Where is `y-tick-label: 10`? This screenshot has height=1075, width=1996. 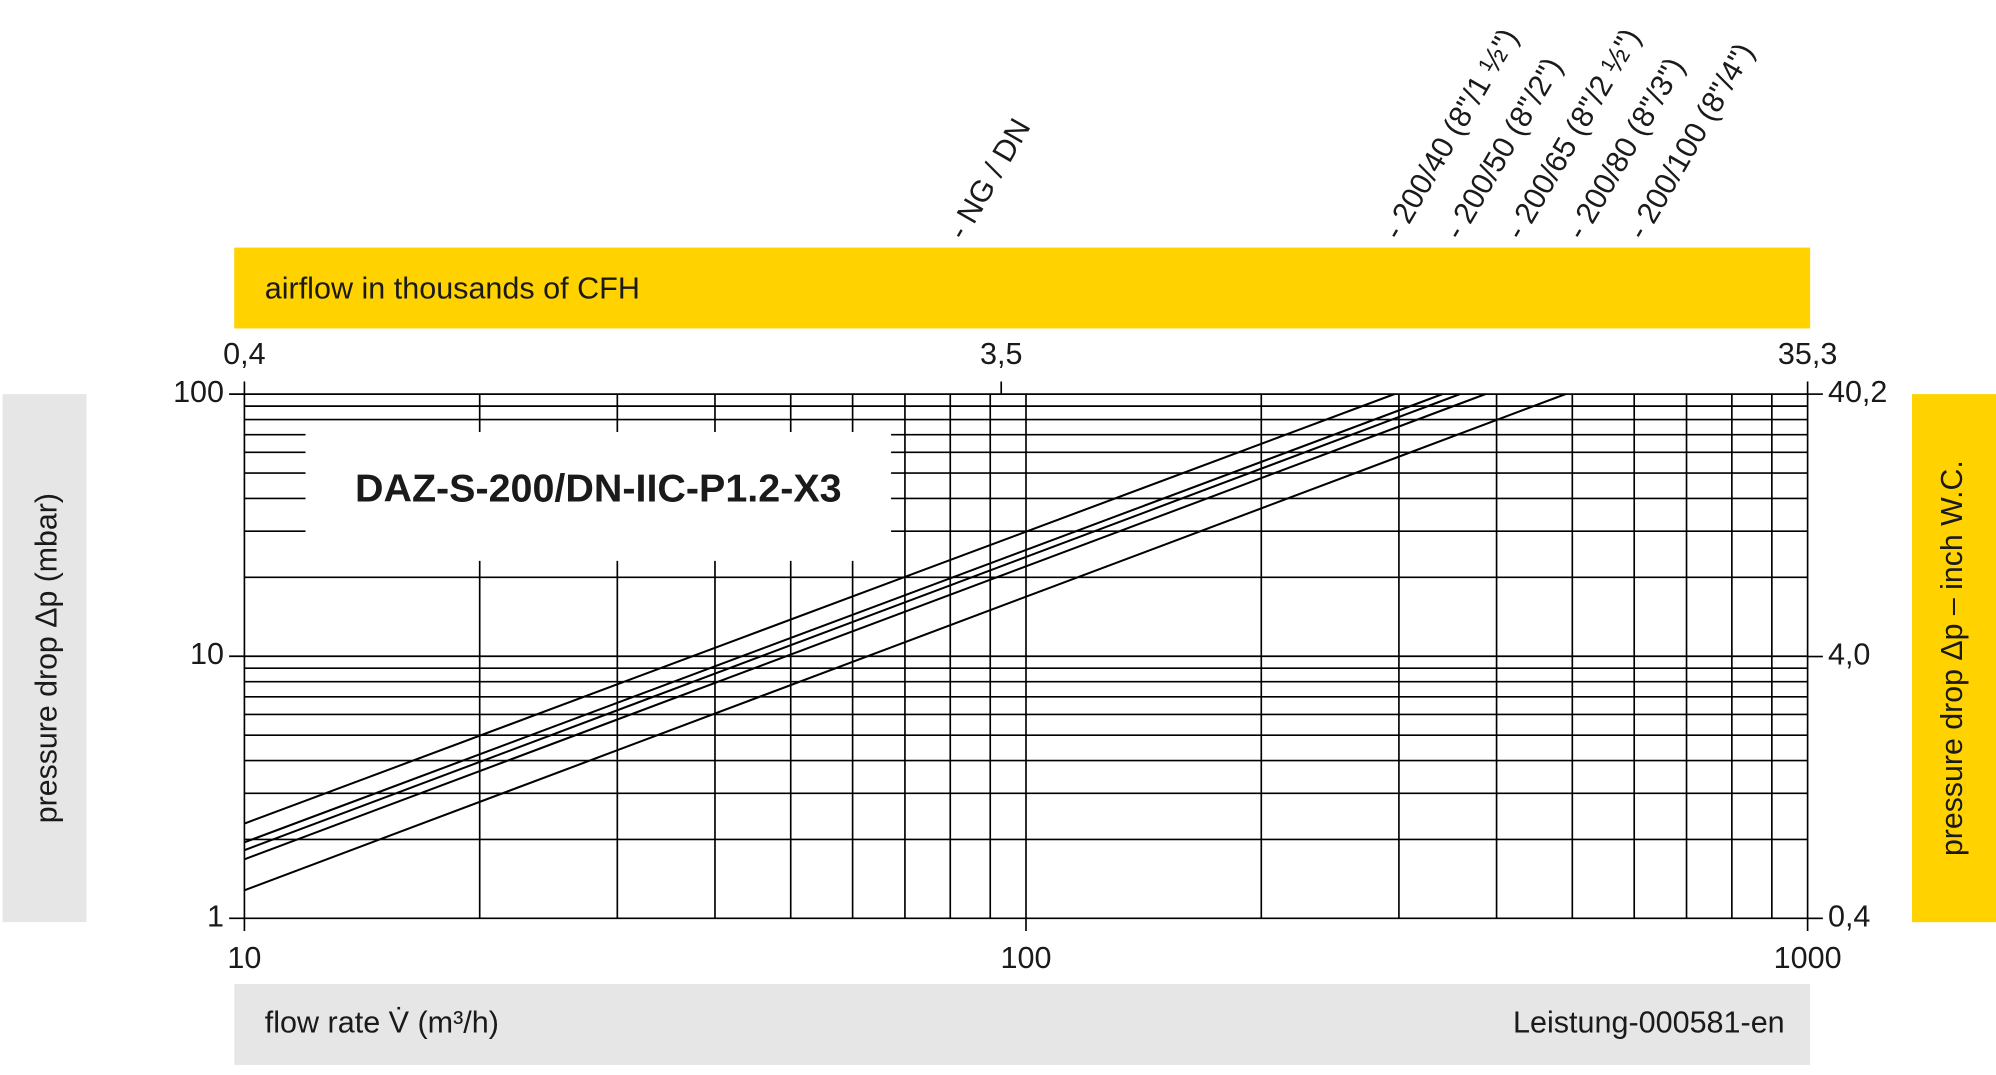
y-tick-label: 10 is located at coordinates (207, 654).